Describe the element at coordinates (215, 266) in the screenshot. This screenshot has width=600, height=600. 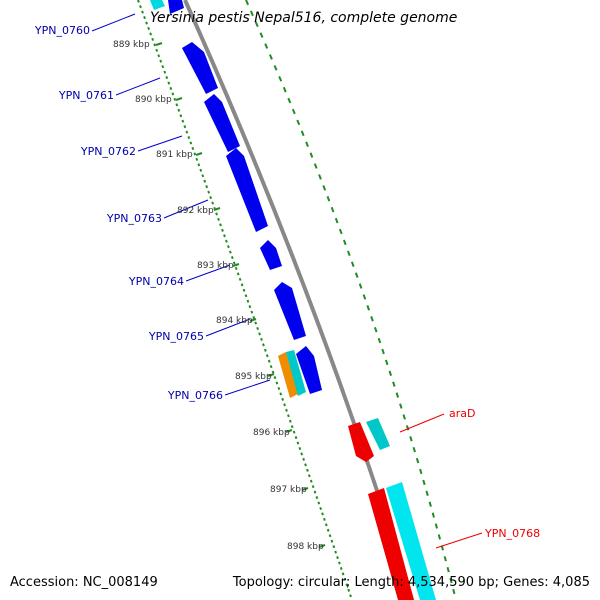
I see `kbp-label: 893 kbp` at that location.